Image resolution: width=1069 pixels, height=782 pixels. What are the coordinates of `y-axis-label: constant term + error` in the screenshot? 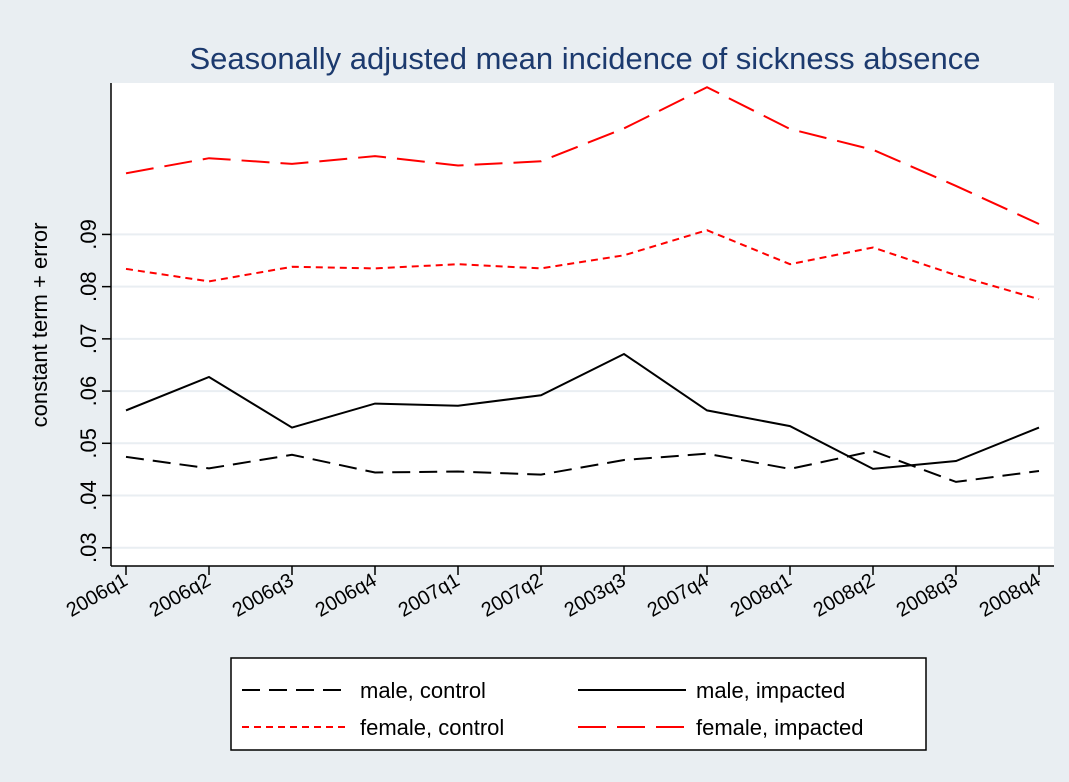 It's located at (39, 325).